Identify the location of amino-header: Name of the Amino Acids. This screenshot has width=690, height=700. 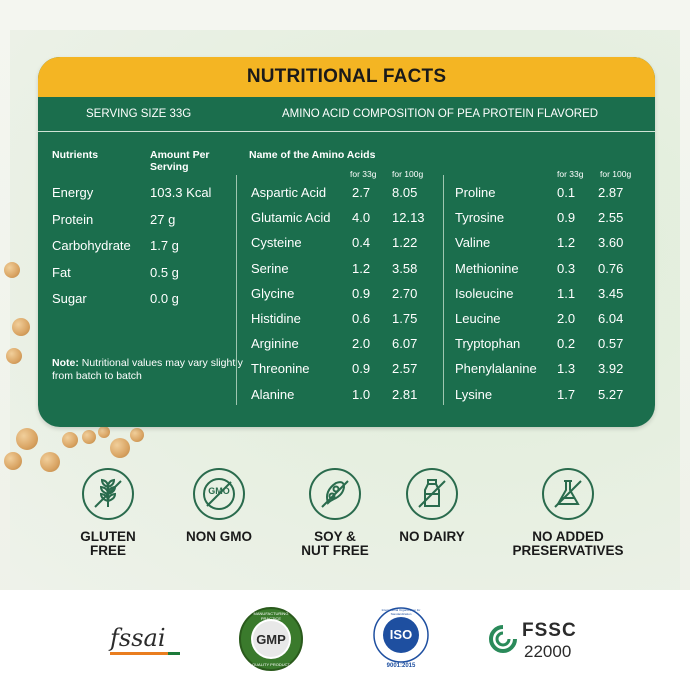
(312, 155).